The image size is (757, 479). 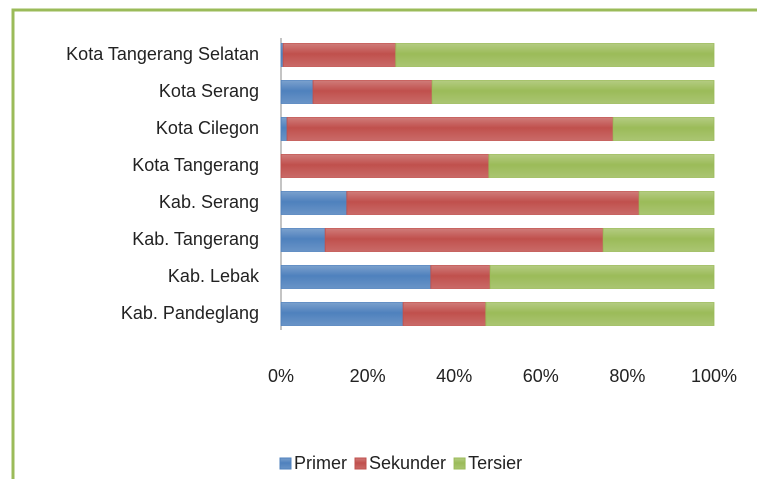 I want to click on x-tick-label: 60%, so click(x=541, y=376).